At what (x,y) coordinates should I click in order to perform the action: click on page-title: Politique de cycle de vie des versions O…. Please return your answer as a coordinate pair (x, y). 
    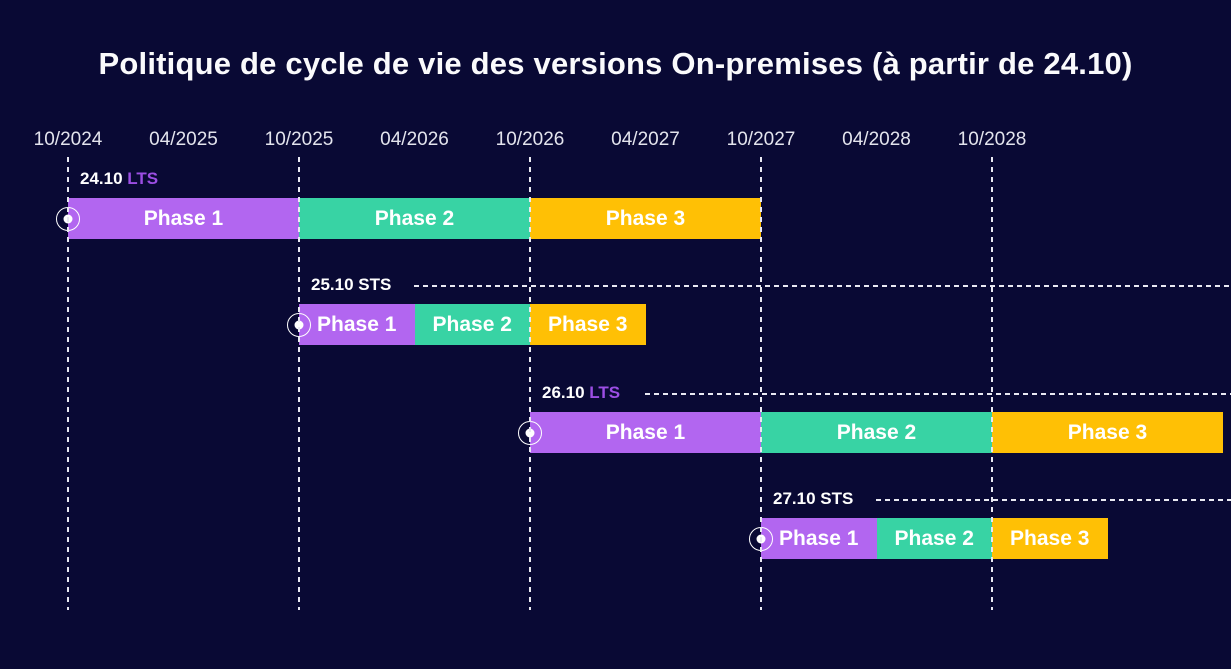
    Looking at the image, I should click on (615, 63).